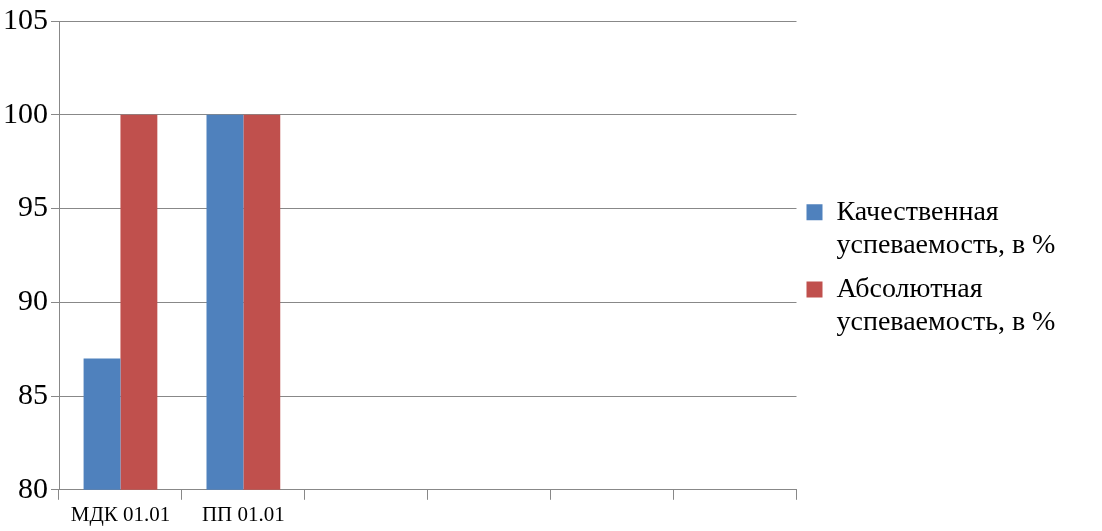 Image resolution: width=1102 pixels, height=531 pixels. Describe the element at coordinates (243, 513) in the screenshot. I see `x-tick-label: ПП 01.01` at that location.